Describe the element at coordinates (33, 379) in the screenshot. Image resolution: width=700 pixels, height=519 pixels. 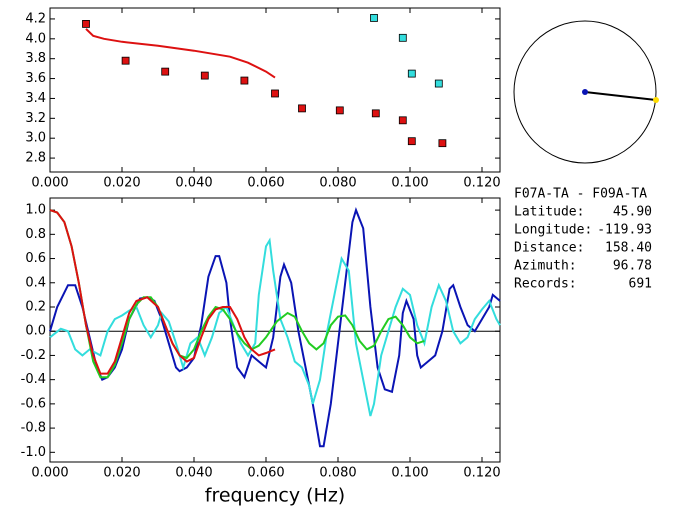
I see `y-tick-label: -0.4` at that location.